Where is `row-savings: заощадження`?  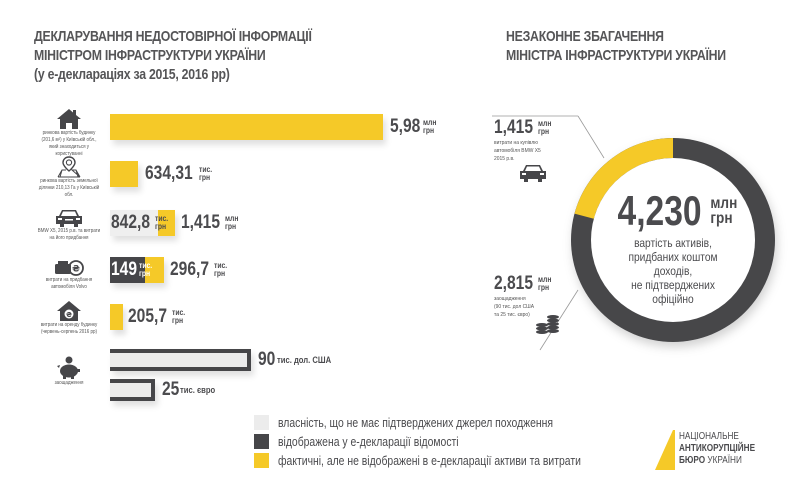
row-savings: заощадження is located at coordinates (69, 371).